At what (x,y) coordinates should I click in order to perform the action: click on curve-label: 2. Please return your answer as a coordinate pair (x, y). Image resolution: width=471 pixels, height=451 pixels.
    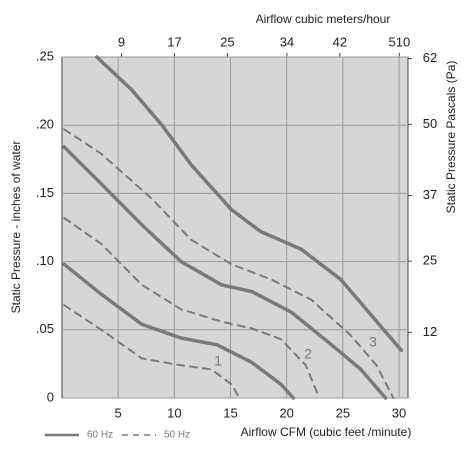
    Looking at the image, I should click on (308, 354).